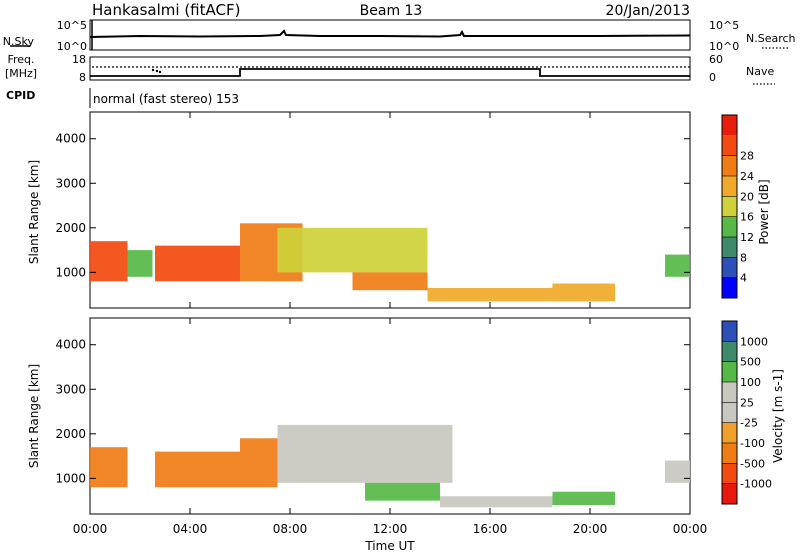  What do you see at coordinates (390, 72) in the screenshot?
I see `freq-line` at bounding box center [390, 72].